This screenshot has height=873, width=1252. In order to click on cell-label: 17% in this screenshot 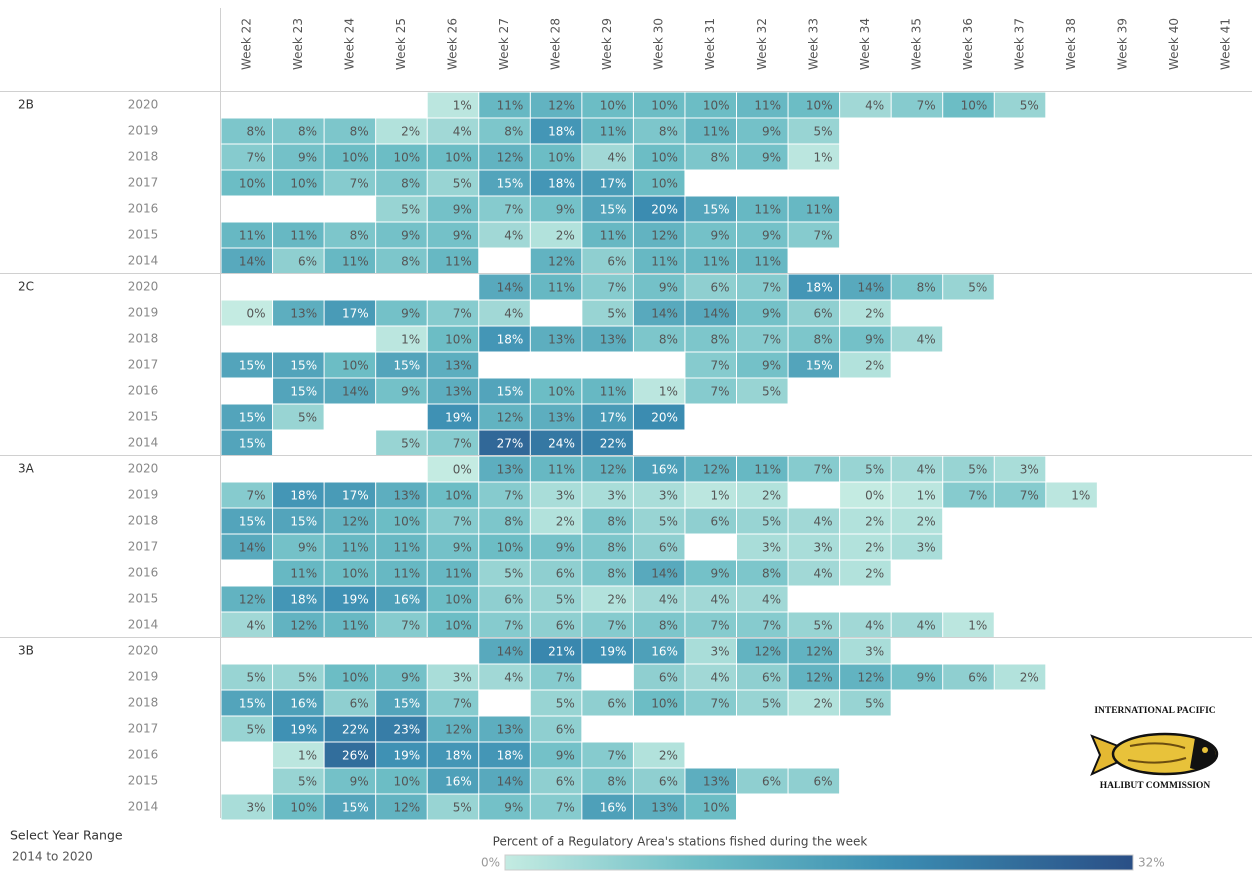, I will do `click(355, 496)`.